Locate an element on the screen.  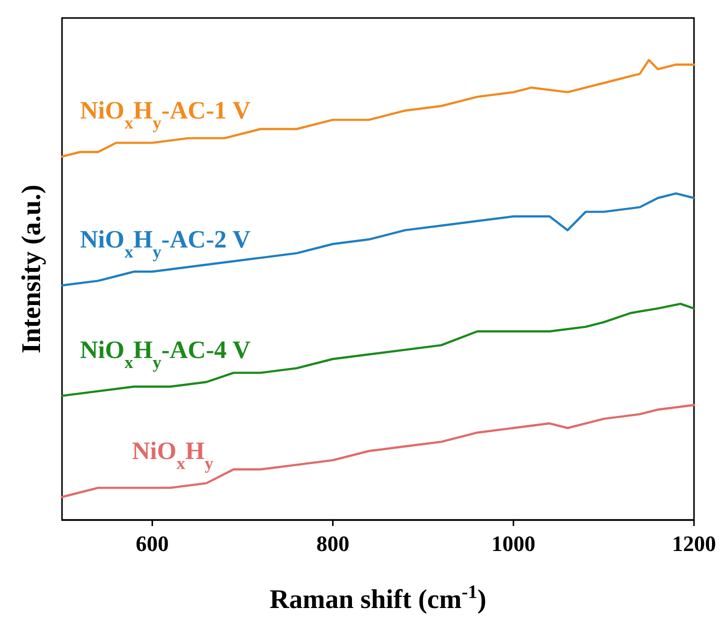
x-tick-label: 600 is located at coordinates (152, 543).